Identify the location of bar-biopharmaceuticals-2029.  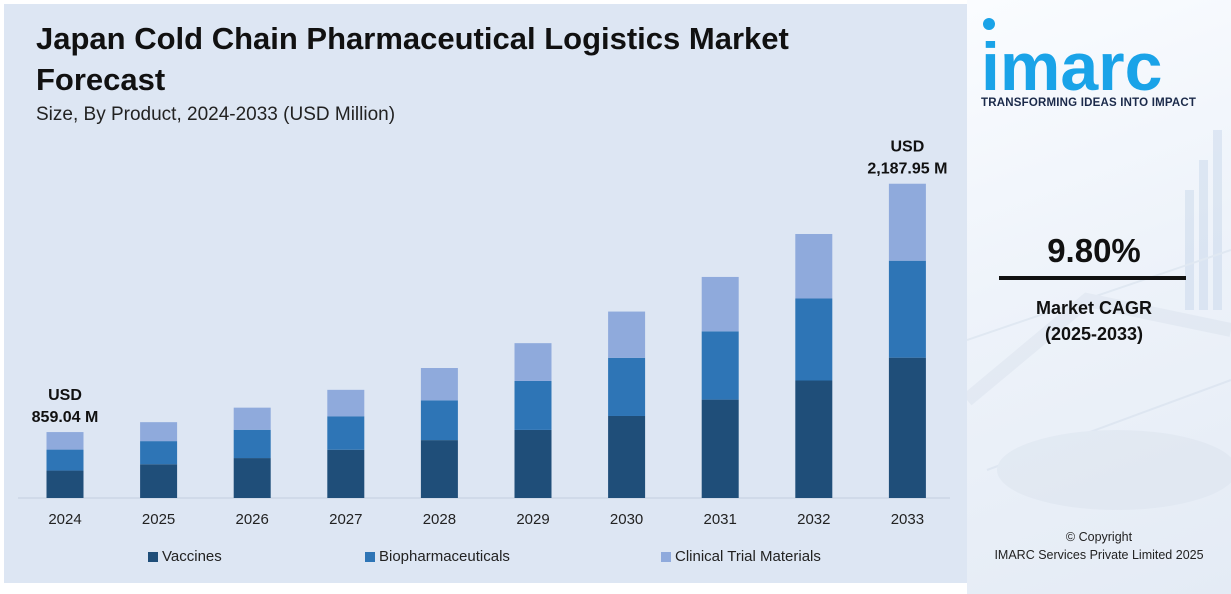
(533, 405).